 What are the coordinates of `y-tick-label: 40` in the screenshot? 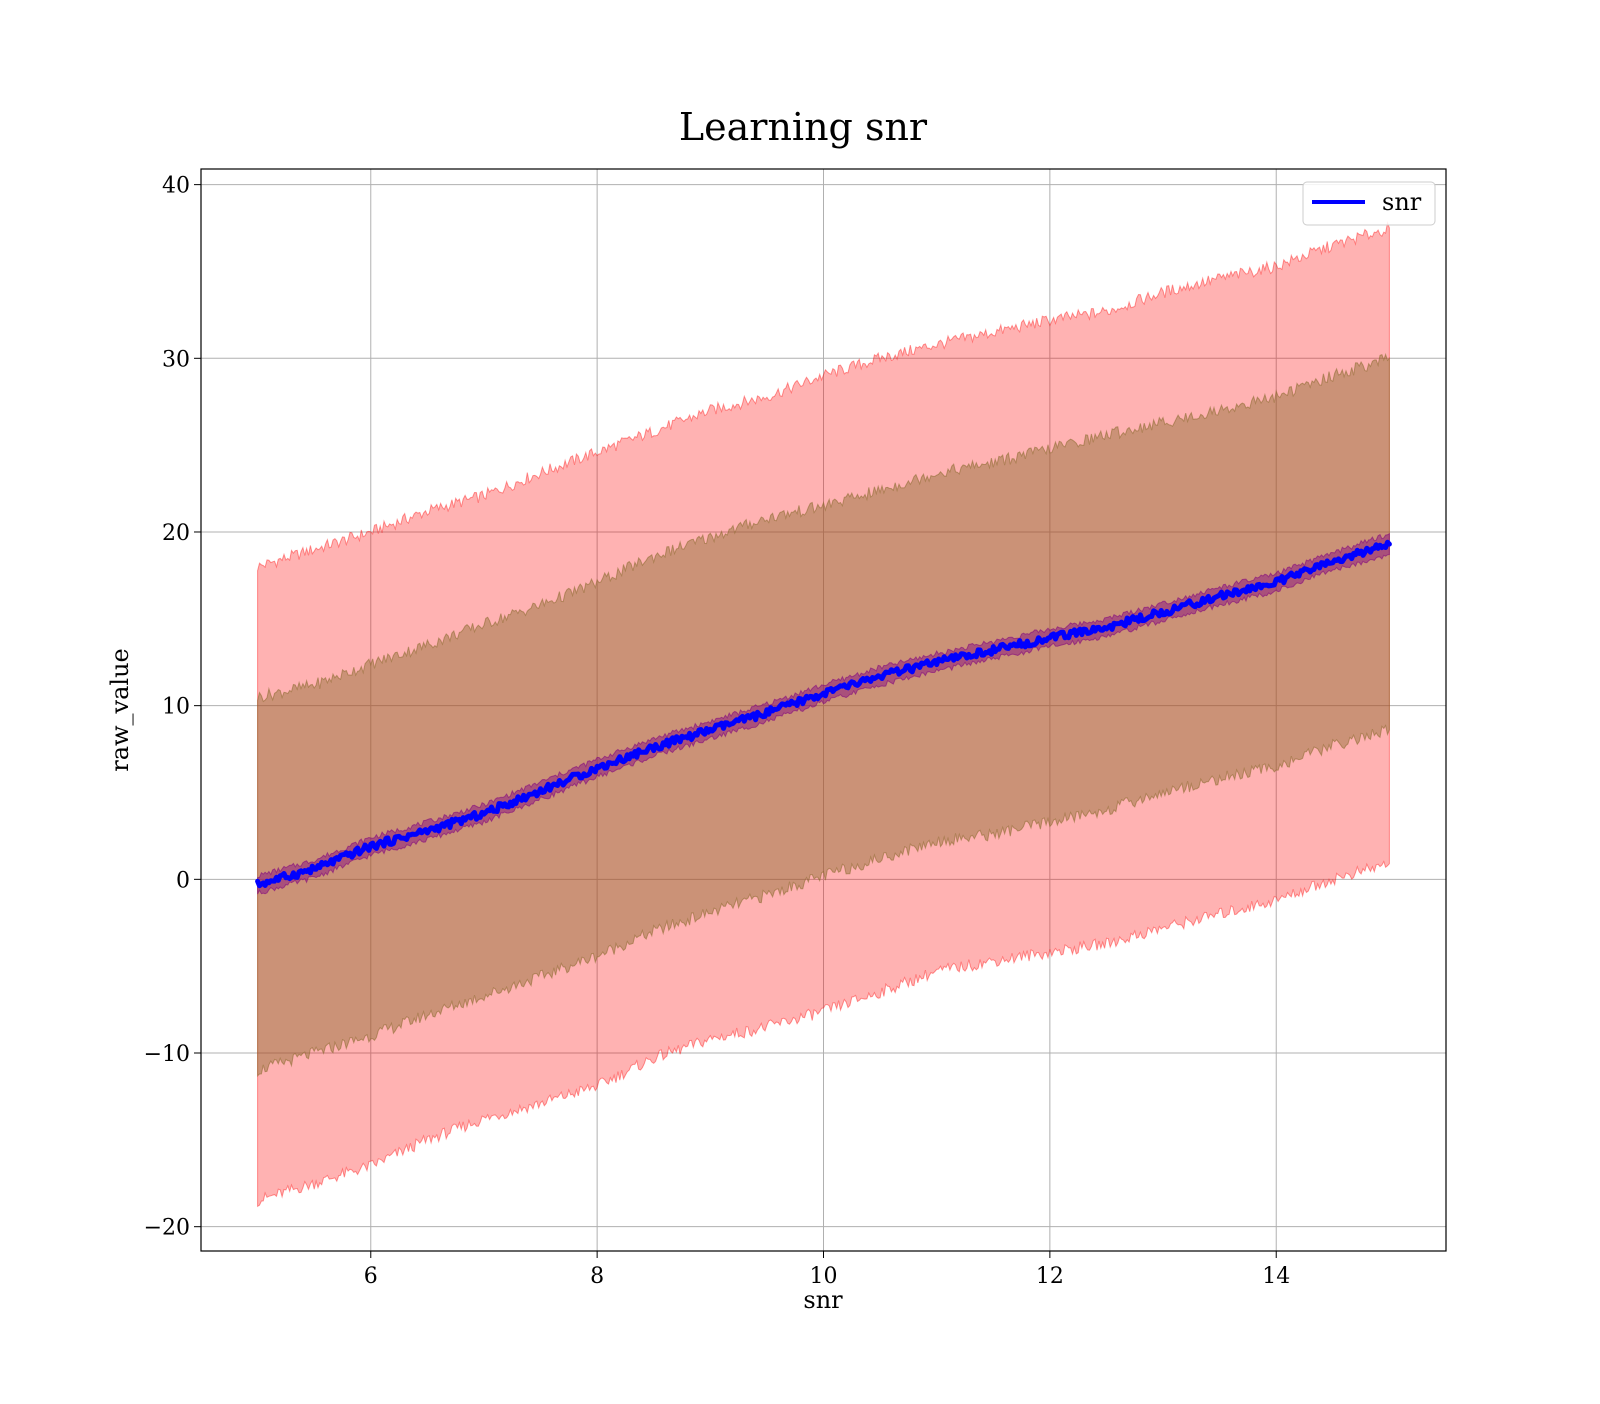 It's located at (176, 186).